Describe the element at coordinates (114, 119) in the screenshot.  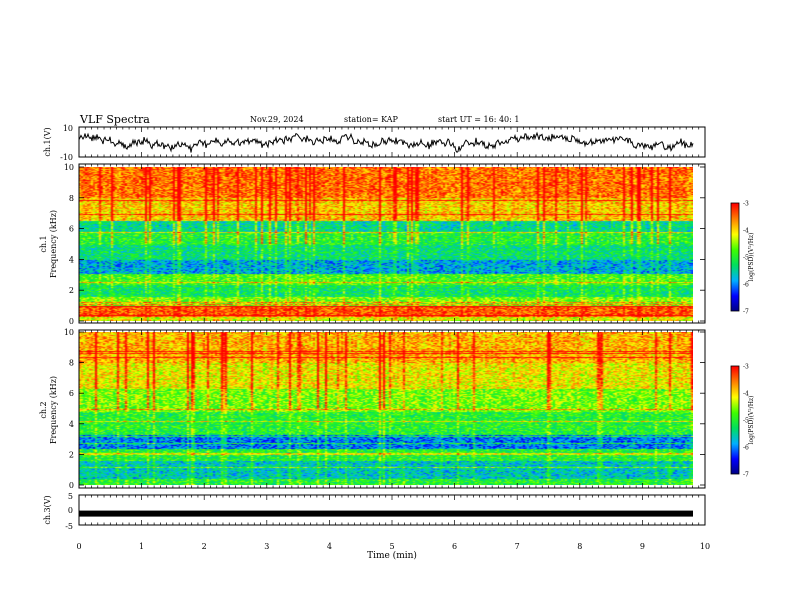
I see `figure-title: VLF Spectra` at that location.